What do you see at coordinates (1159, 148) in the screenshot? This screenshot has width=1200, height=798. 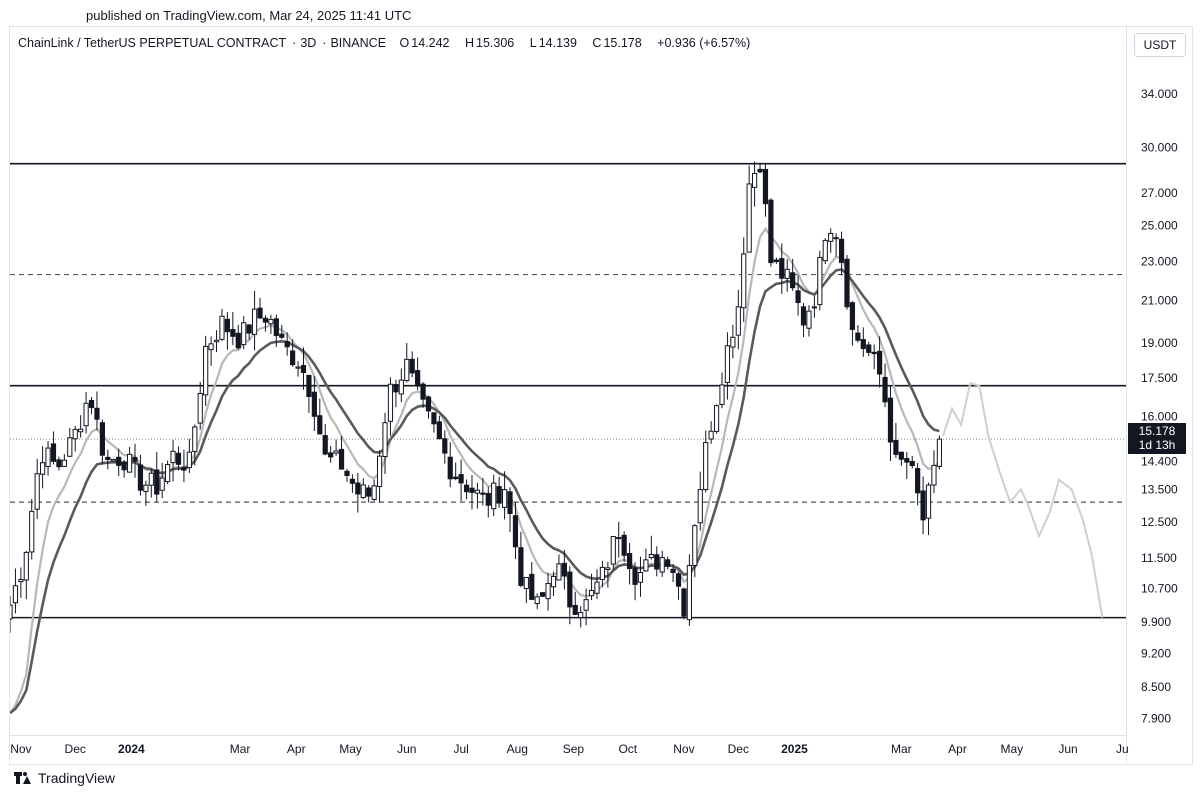 I see `y-tick-label: 30.000` at bounding box center [1159, 148].